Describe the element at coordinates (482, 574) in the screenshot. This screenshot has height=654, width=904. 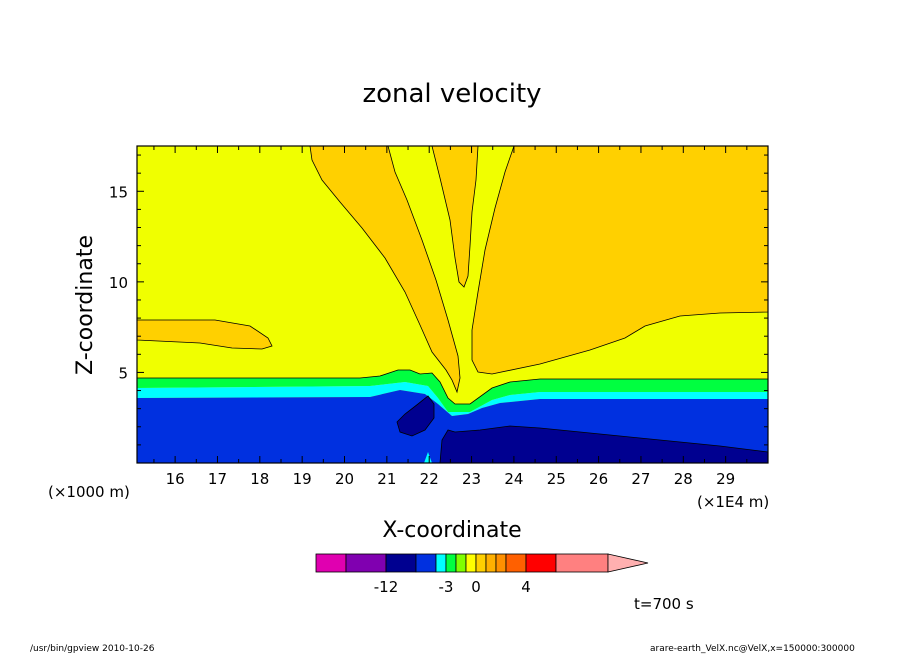
I see `colorbar: -12 -3 0 4` at that location.